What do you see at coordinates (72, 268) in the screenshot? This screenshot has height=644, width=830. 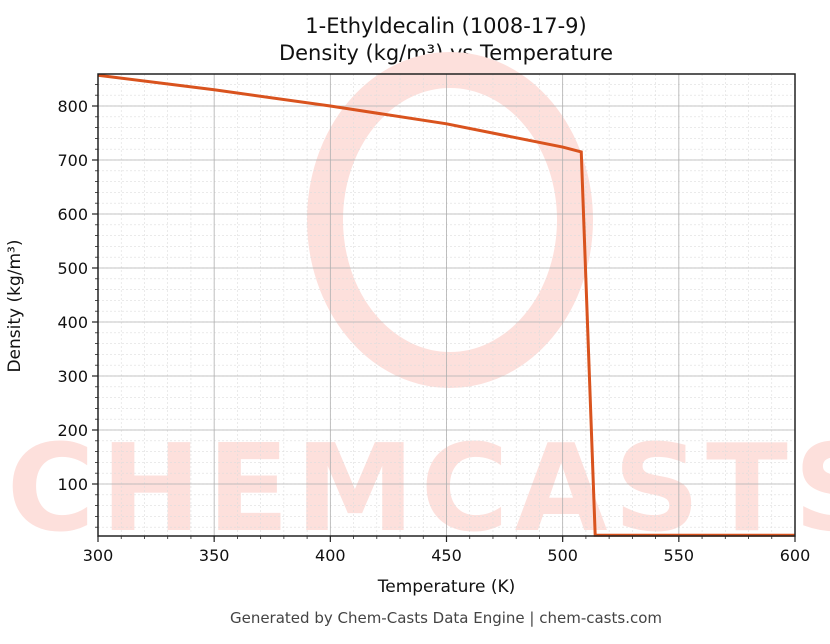 I see `y-tick-label: 500` at bounding box center [72, 268].